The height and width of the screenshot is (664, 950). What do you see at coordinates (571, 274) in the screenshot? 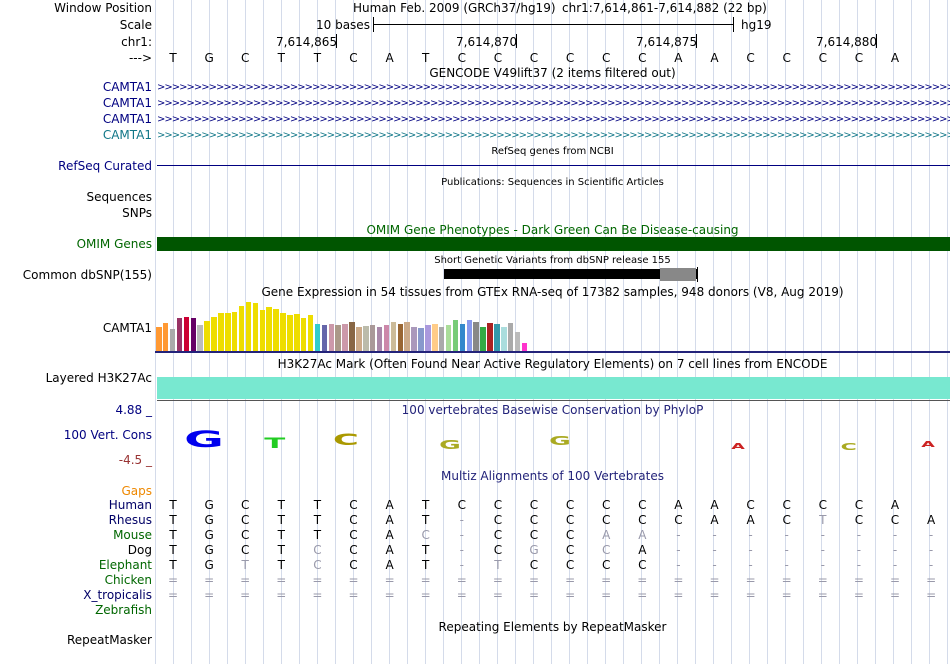
I see `dbsnp-variant-bar` at bounding box center [571, 274].